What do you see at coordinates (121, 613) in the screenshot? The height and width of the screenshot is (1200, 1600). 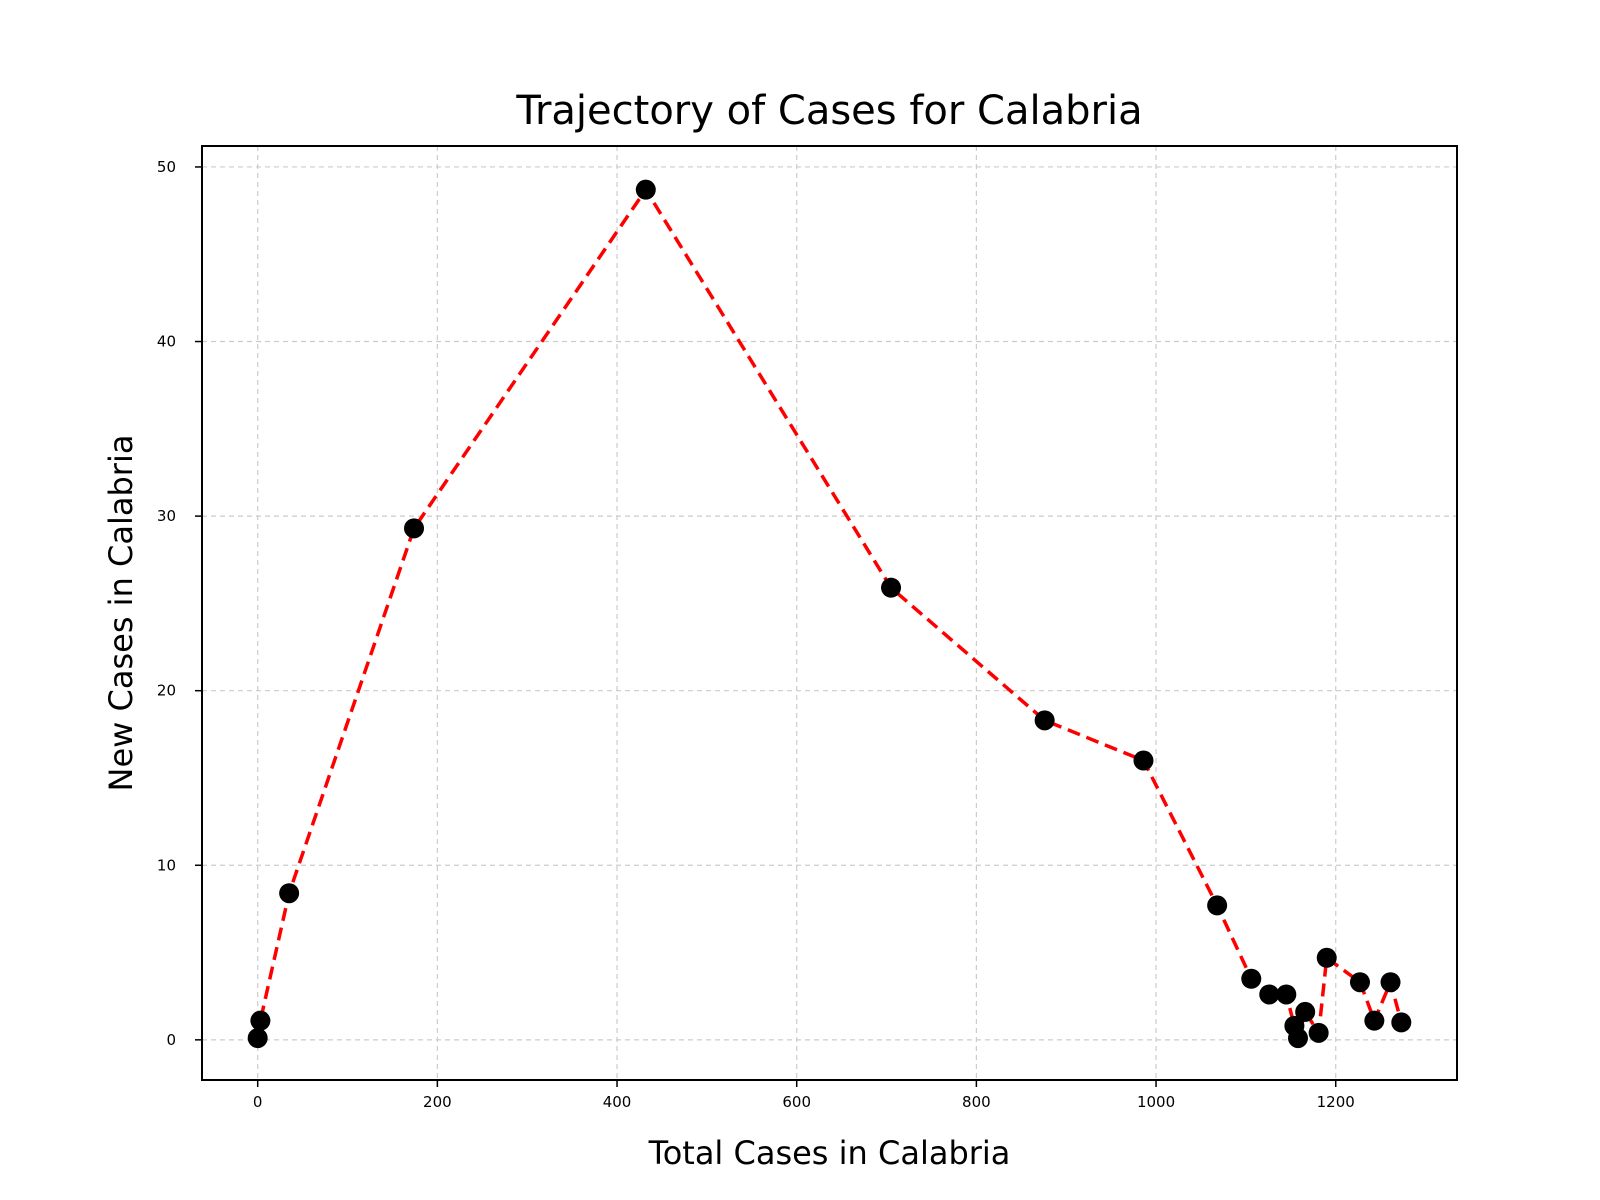 I see `y-axis-label: New Cases in Calabria` at bounding box center [121, 613].